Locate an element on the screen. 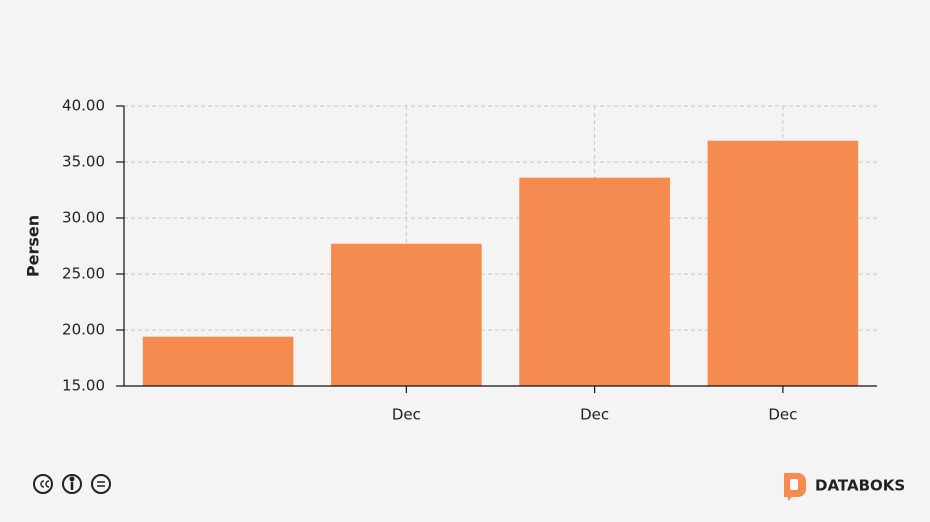  brand-name: DATABOKS is located at coordinates (860, 486).